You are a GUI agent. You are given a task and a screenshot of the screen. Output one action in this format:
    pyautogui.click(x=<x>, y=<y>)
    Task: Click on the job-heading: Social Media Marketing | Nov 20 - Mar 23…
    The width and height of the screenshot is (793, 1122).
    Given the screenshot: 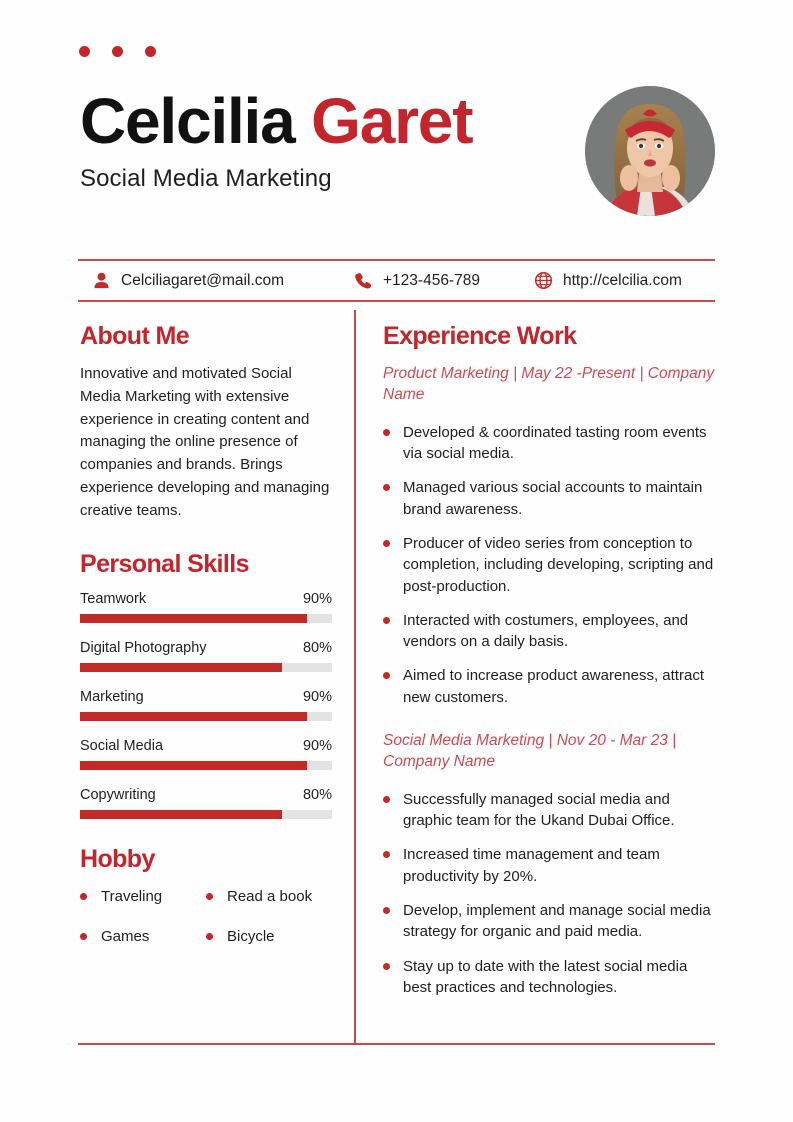 What is the action you would take?
    pyautogui.click(x=530, y=751)
    